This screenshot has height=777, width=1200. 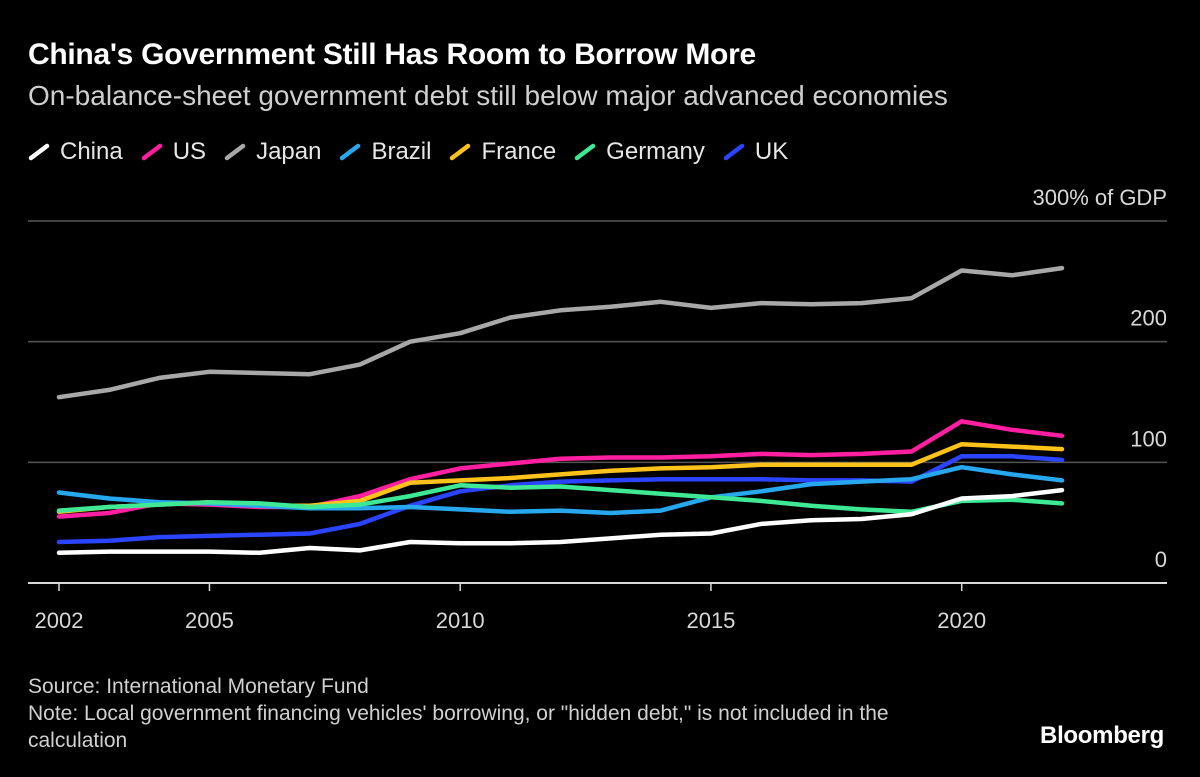 What do you see at coordinates (460, 620) in the screenshot?
I see `x-tick-label: 2010` at bounding box center [460, 620].